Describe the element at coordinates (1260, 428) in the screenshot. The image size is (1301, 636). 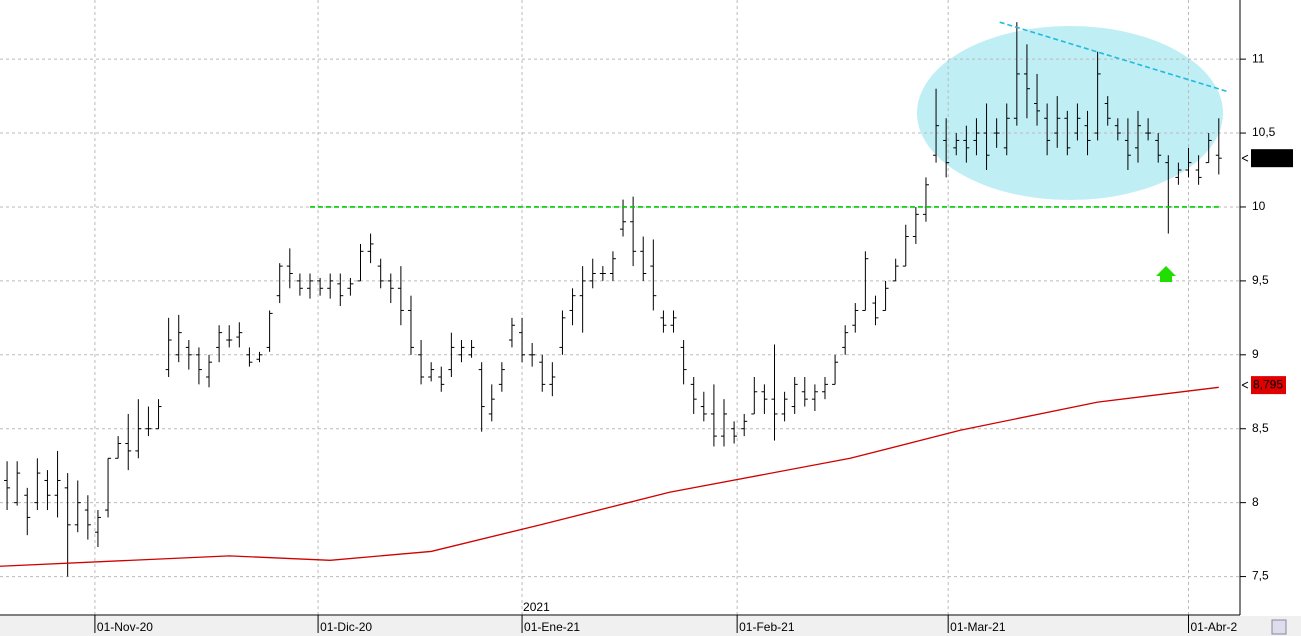
I see `y-tick-label: 8,5` at that location.